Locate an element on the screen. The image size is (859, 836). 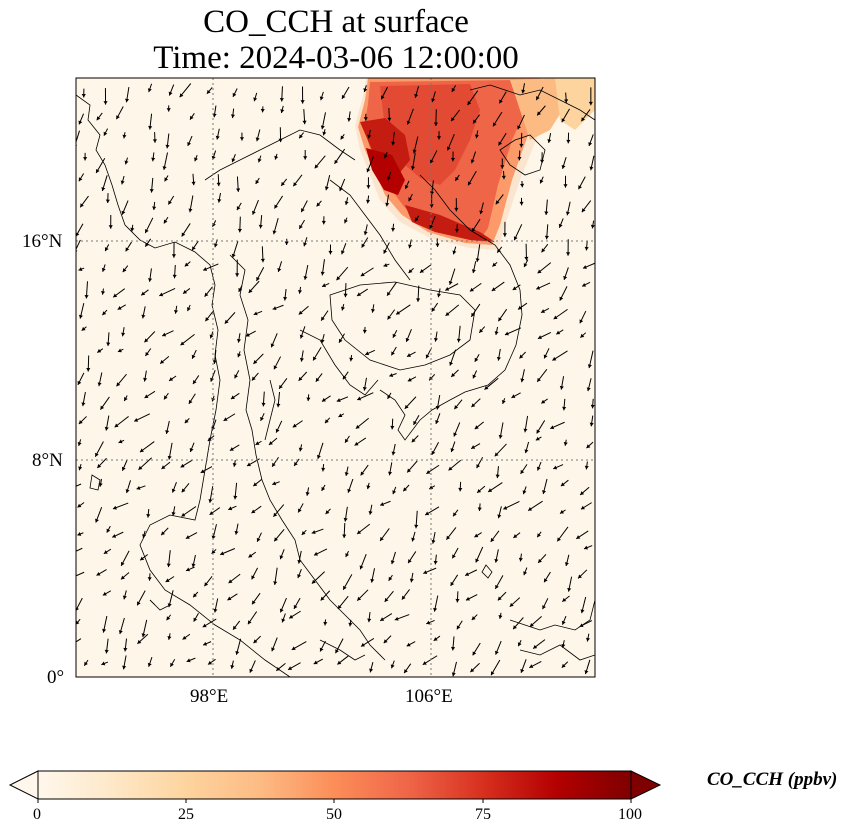
colorbar-tick-label: 0 is located at coordinates (37, 814).